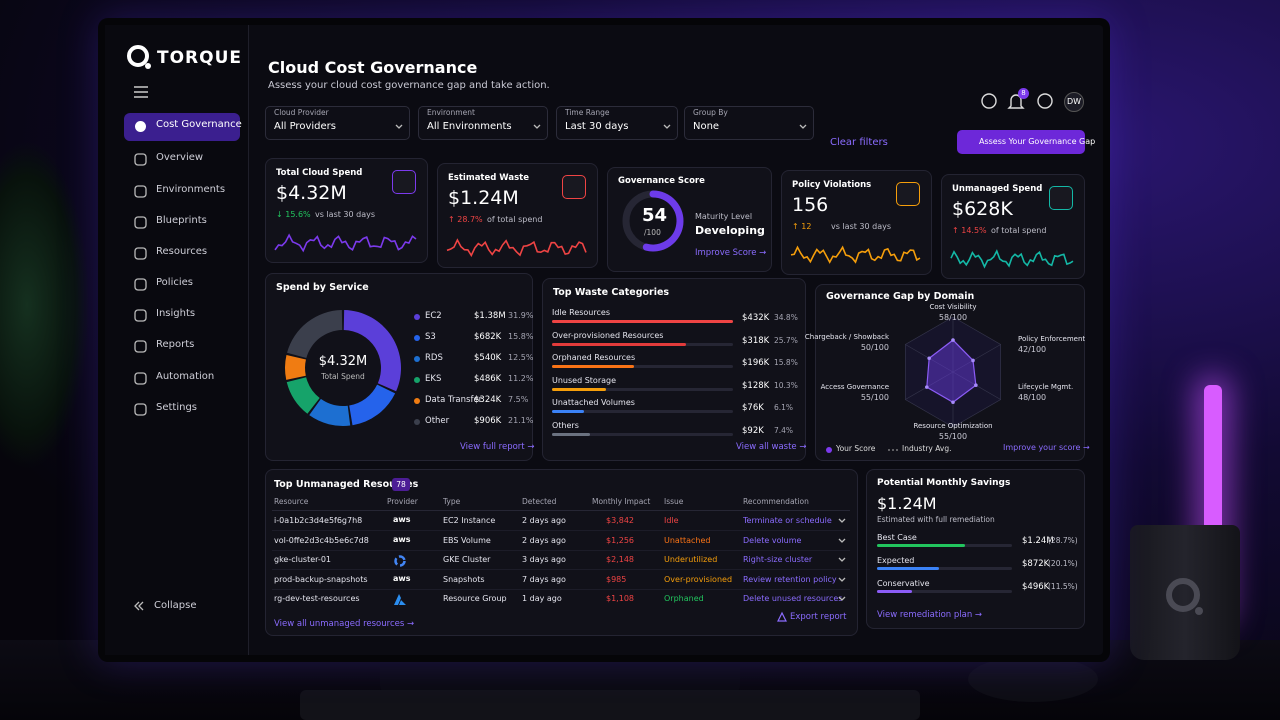 The height and width of the screenshot is (720, 1280). Describe the element at coordinates (200, 58) in the screenshot. I see `brand: TORQUE` at that location.